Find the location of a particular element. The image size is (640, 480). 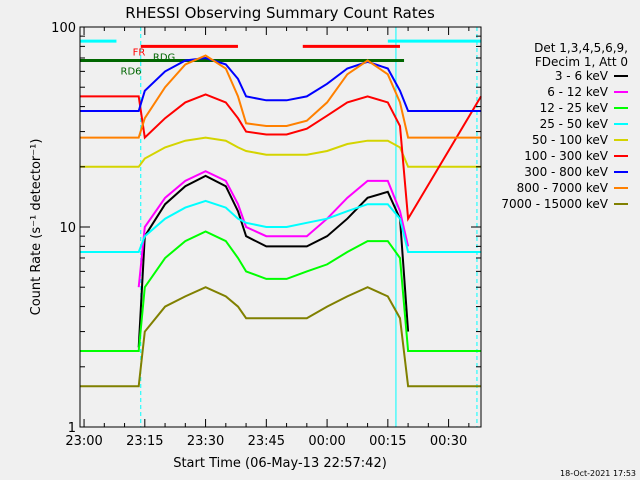

legend-label-2: 12 - 25 keV is located at coordinates (574, 108).